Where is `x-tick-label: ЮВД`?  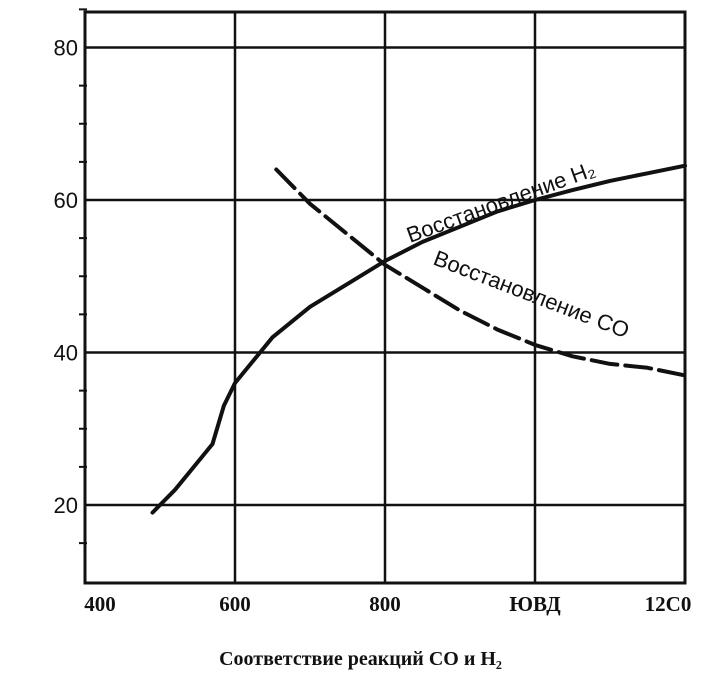
x-tick-label: ЮВД is located at coordinates (535, 604).